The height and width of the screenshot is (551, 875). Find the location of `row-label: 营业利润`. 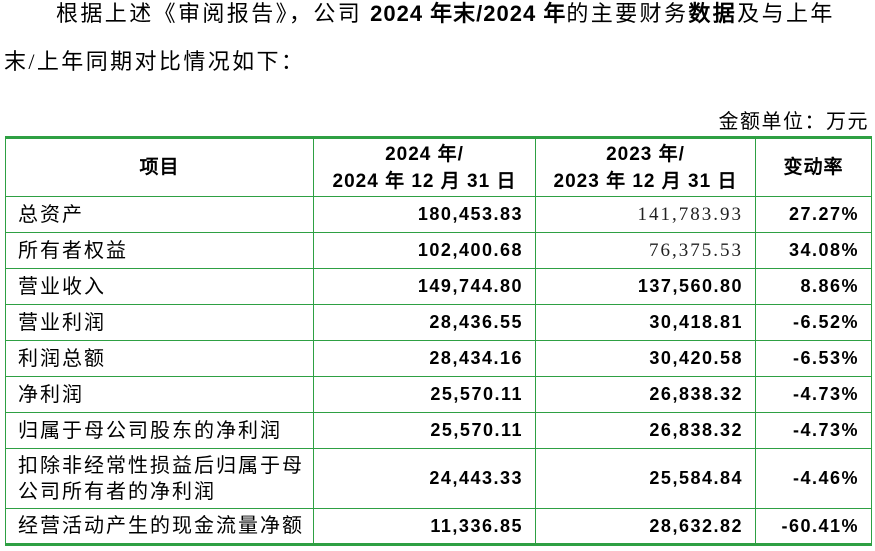

row-label: 营业利润 is located at coordinates (159, 322).